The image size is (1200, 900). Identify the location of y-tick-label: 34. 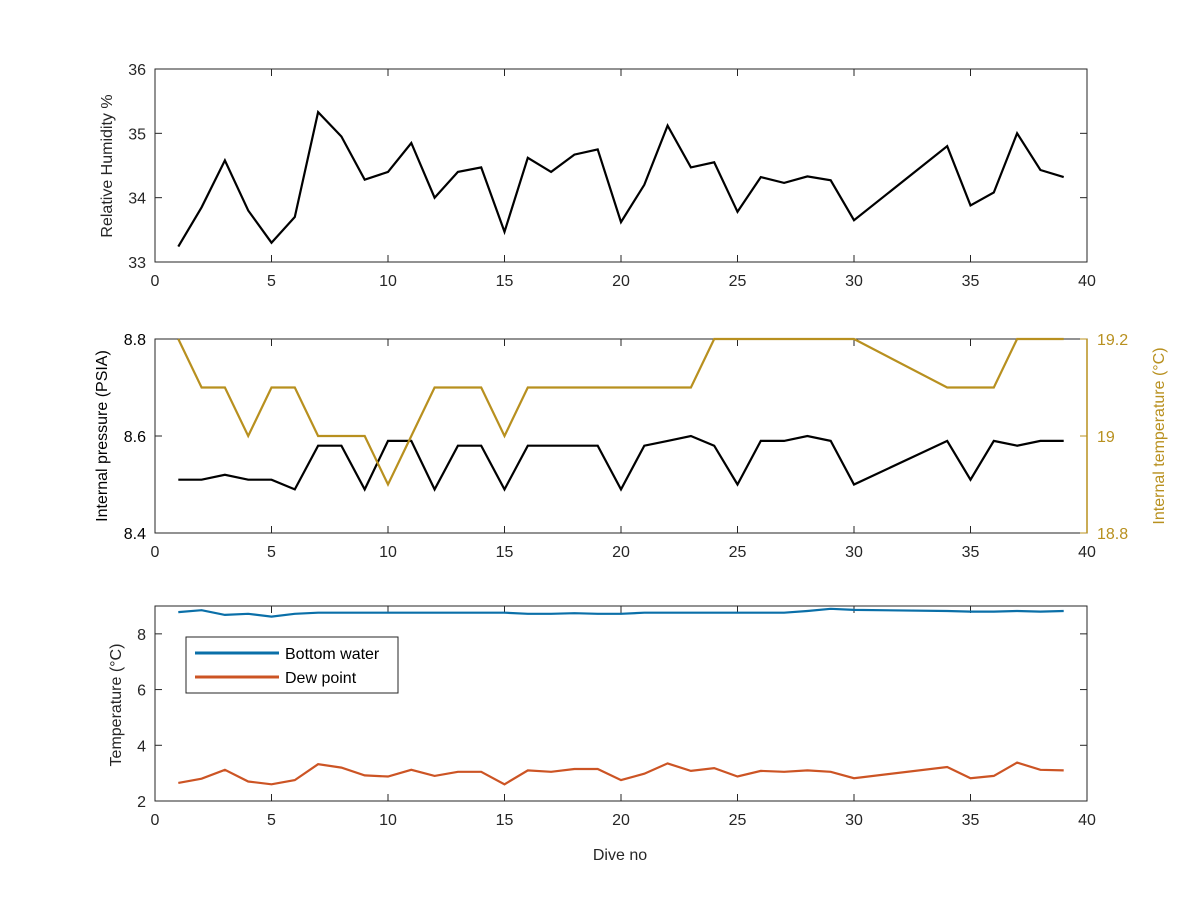
(137, 199).